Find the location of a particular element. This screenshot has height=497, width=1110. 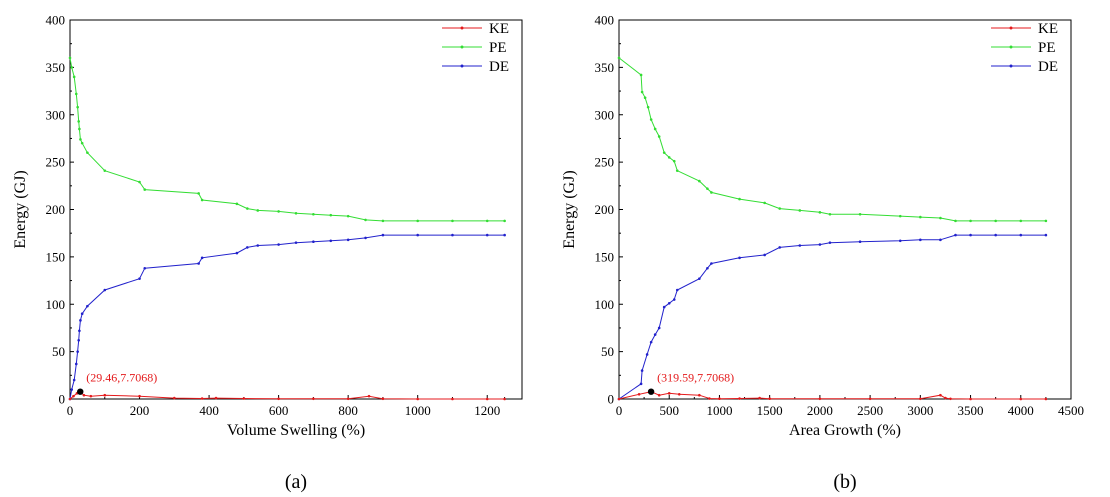

y-tick-label: 100 is located at coordinates (56, 304).